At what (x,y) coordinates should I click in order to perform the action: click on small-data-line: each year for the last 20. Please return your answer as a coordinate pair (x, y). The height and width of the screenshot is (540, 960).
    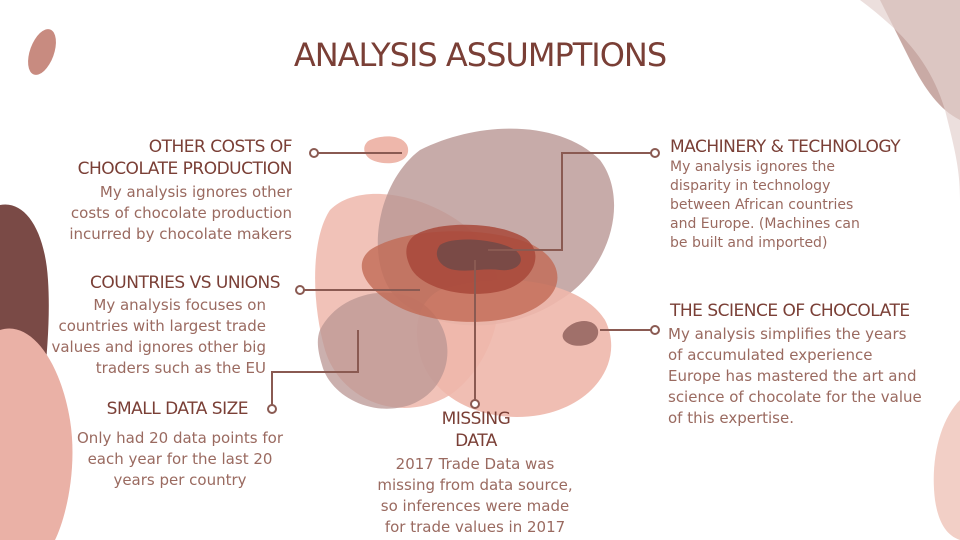
    Looking at the image, I should click on (180, 459).